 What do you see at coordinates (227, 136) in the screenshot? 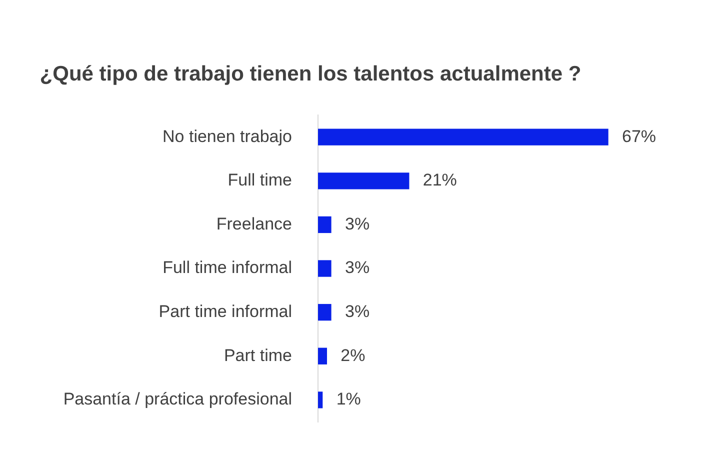
I see `y-tick-label: No tienen trabajo` at bounding box center [227, 136].